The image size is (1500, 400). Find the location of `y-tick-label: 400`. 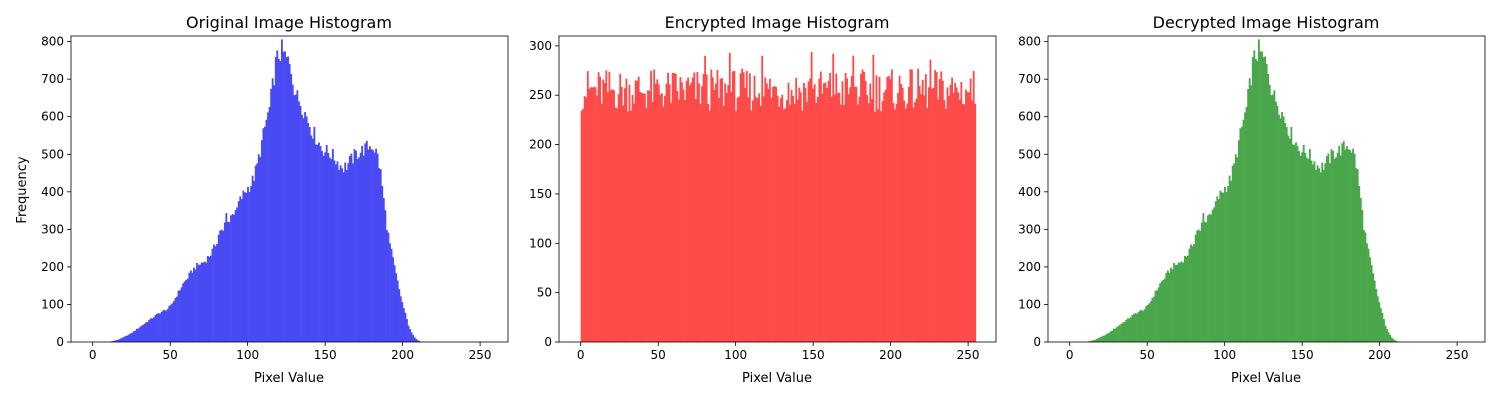

y-tick-label: 400 is located at coordinates (1029, 192).